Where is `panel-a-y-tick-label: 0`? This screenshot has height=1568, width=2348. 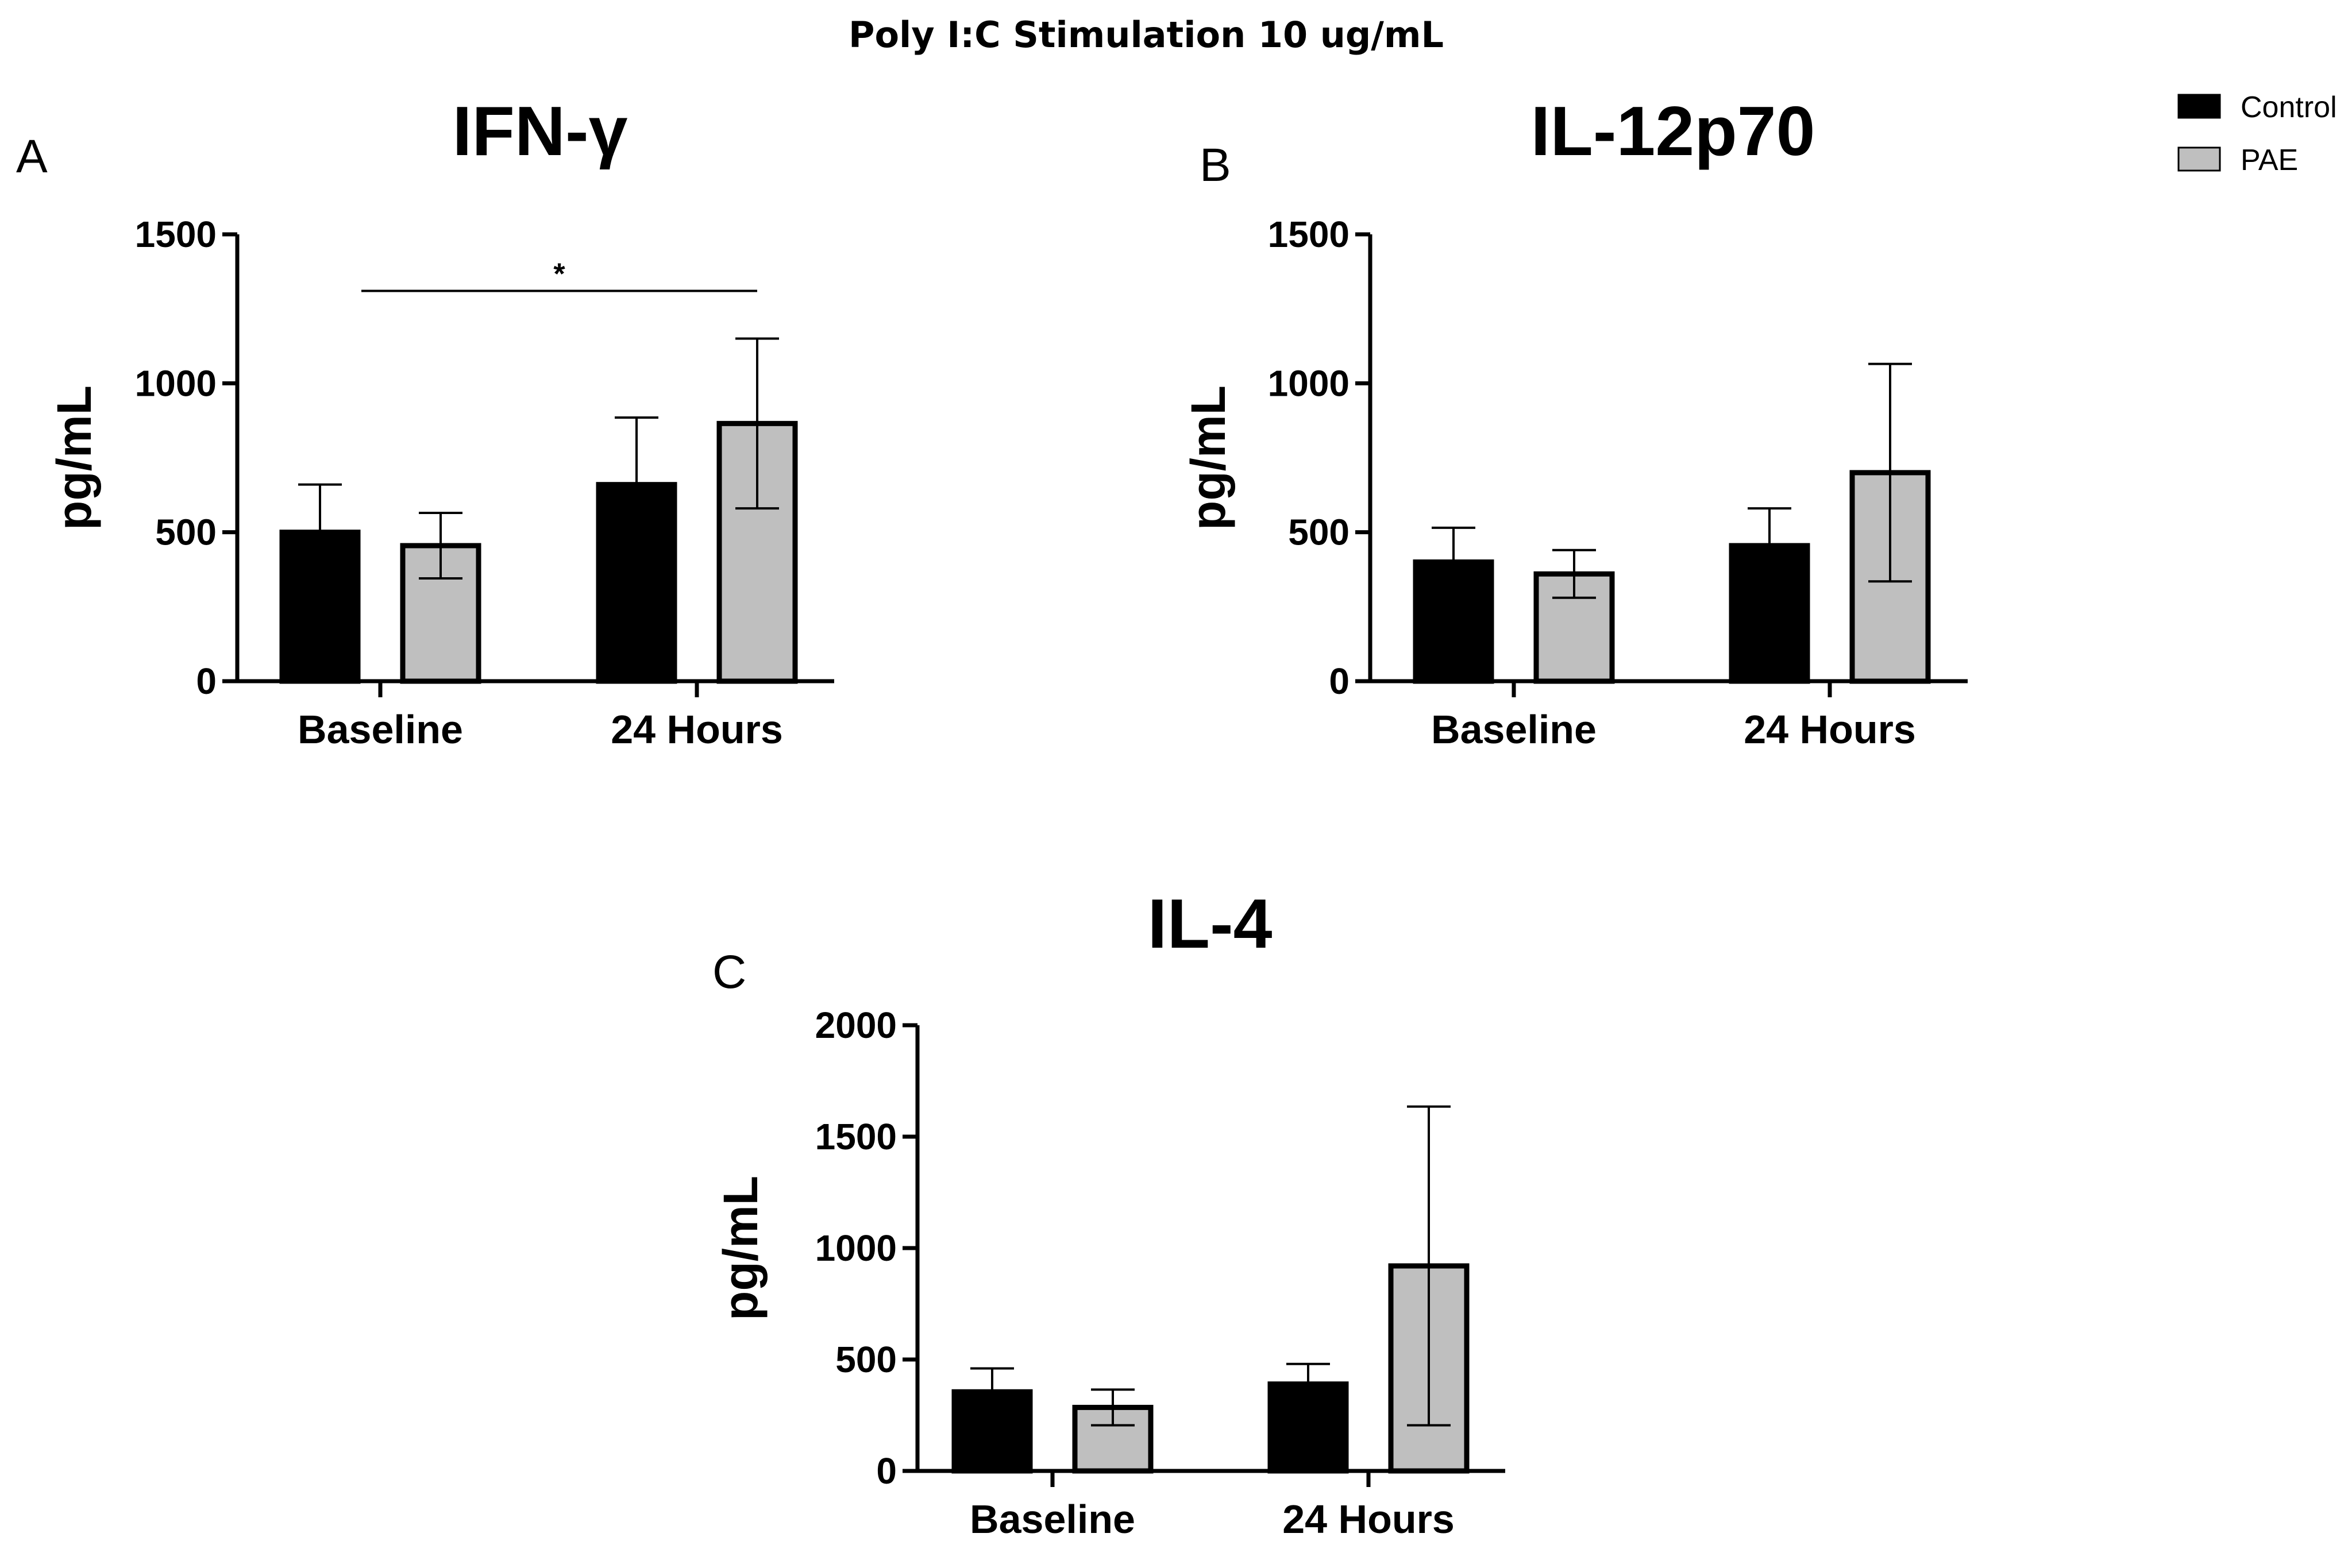 panel-a-y-tick-label: 0 is located at coordinates (206, 681).